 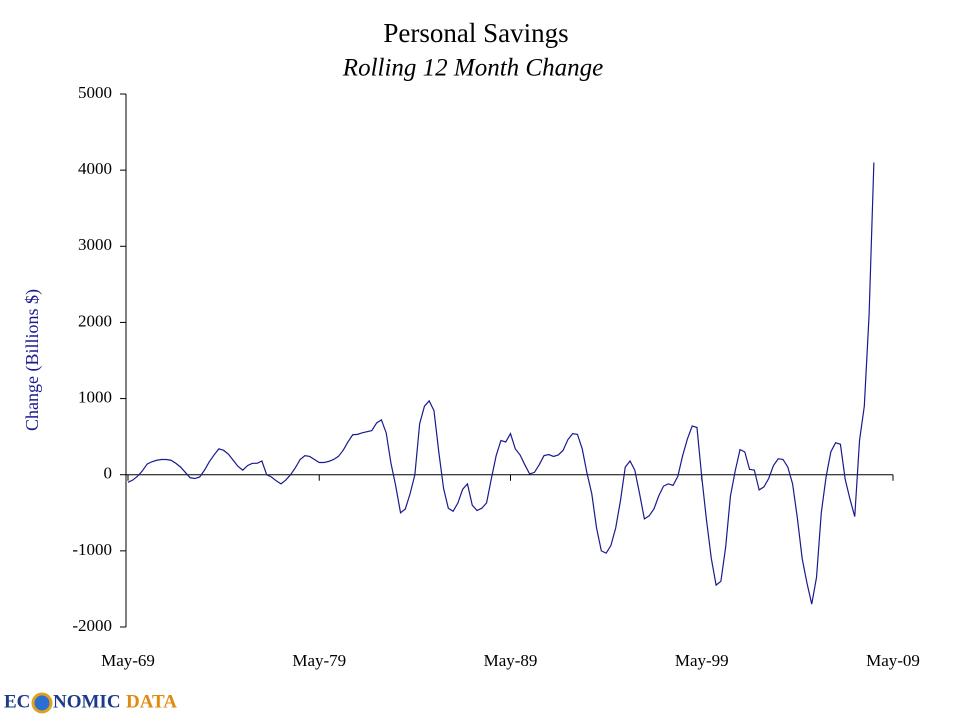 I want to click on logo-globe, so click(x=42, y=703).